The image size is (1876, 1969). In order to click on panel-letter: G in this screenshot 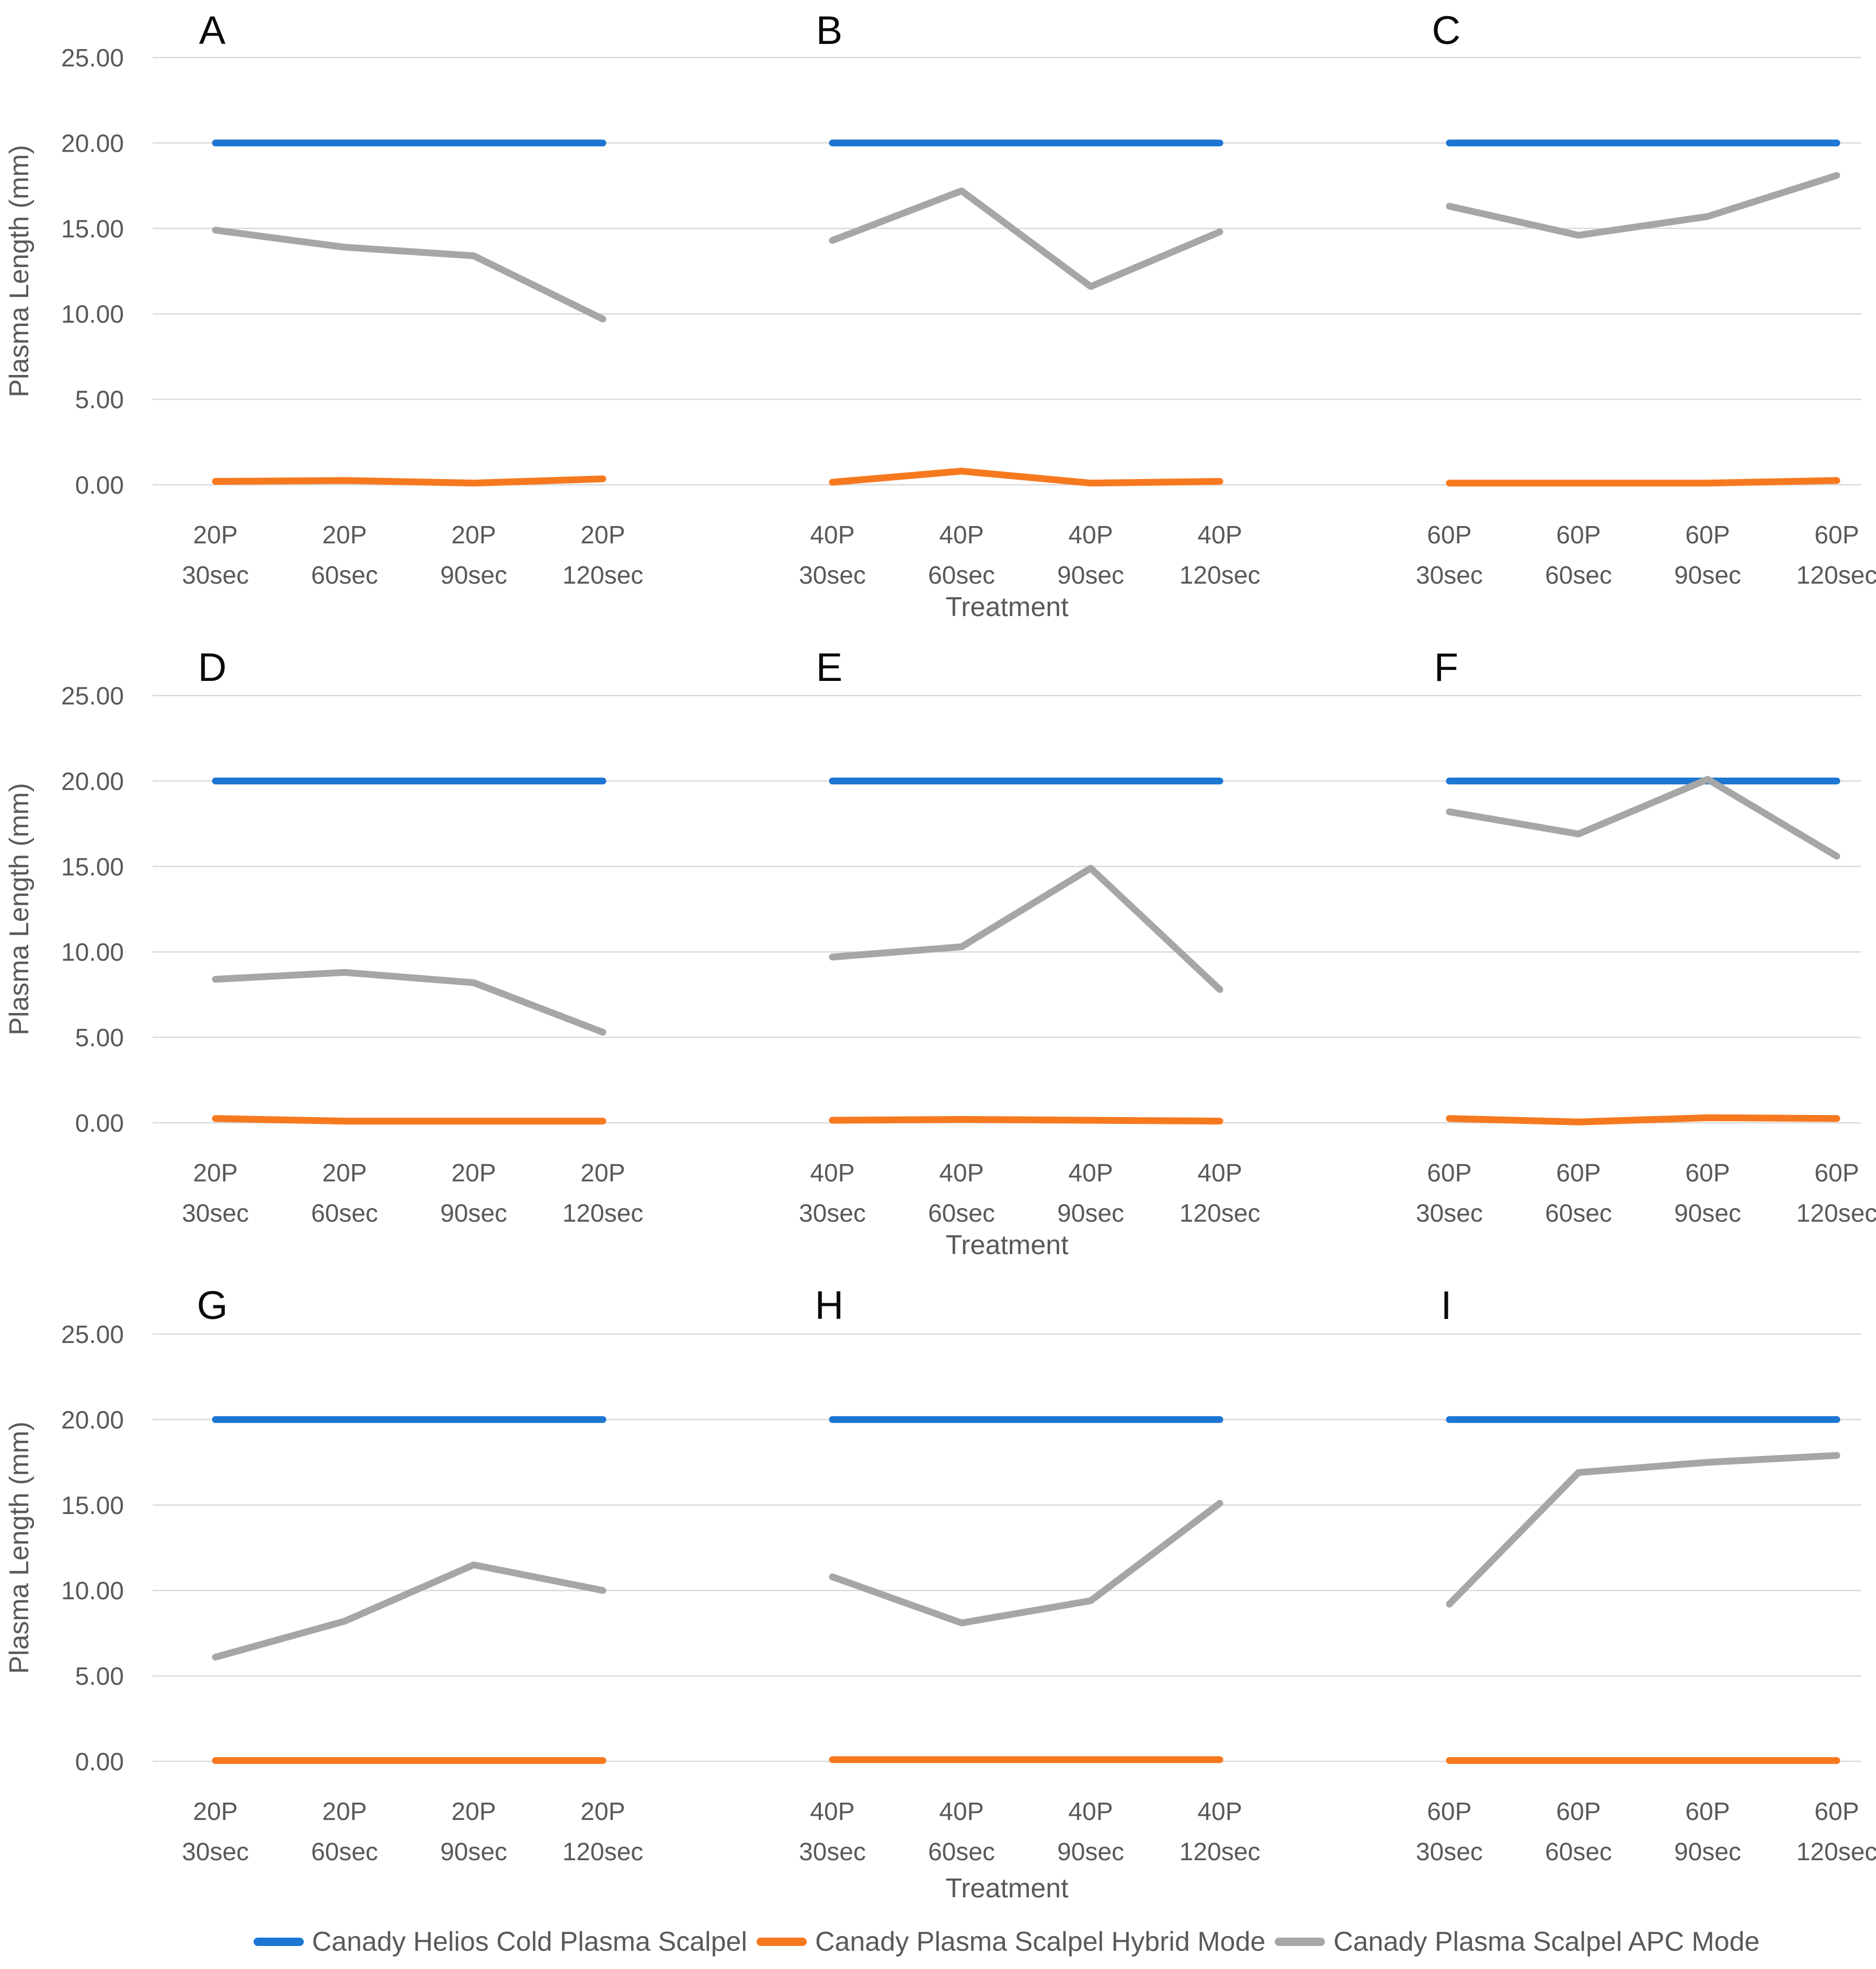, I will do `click(212, 1306)`.